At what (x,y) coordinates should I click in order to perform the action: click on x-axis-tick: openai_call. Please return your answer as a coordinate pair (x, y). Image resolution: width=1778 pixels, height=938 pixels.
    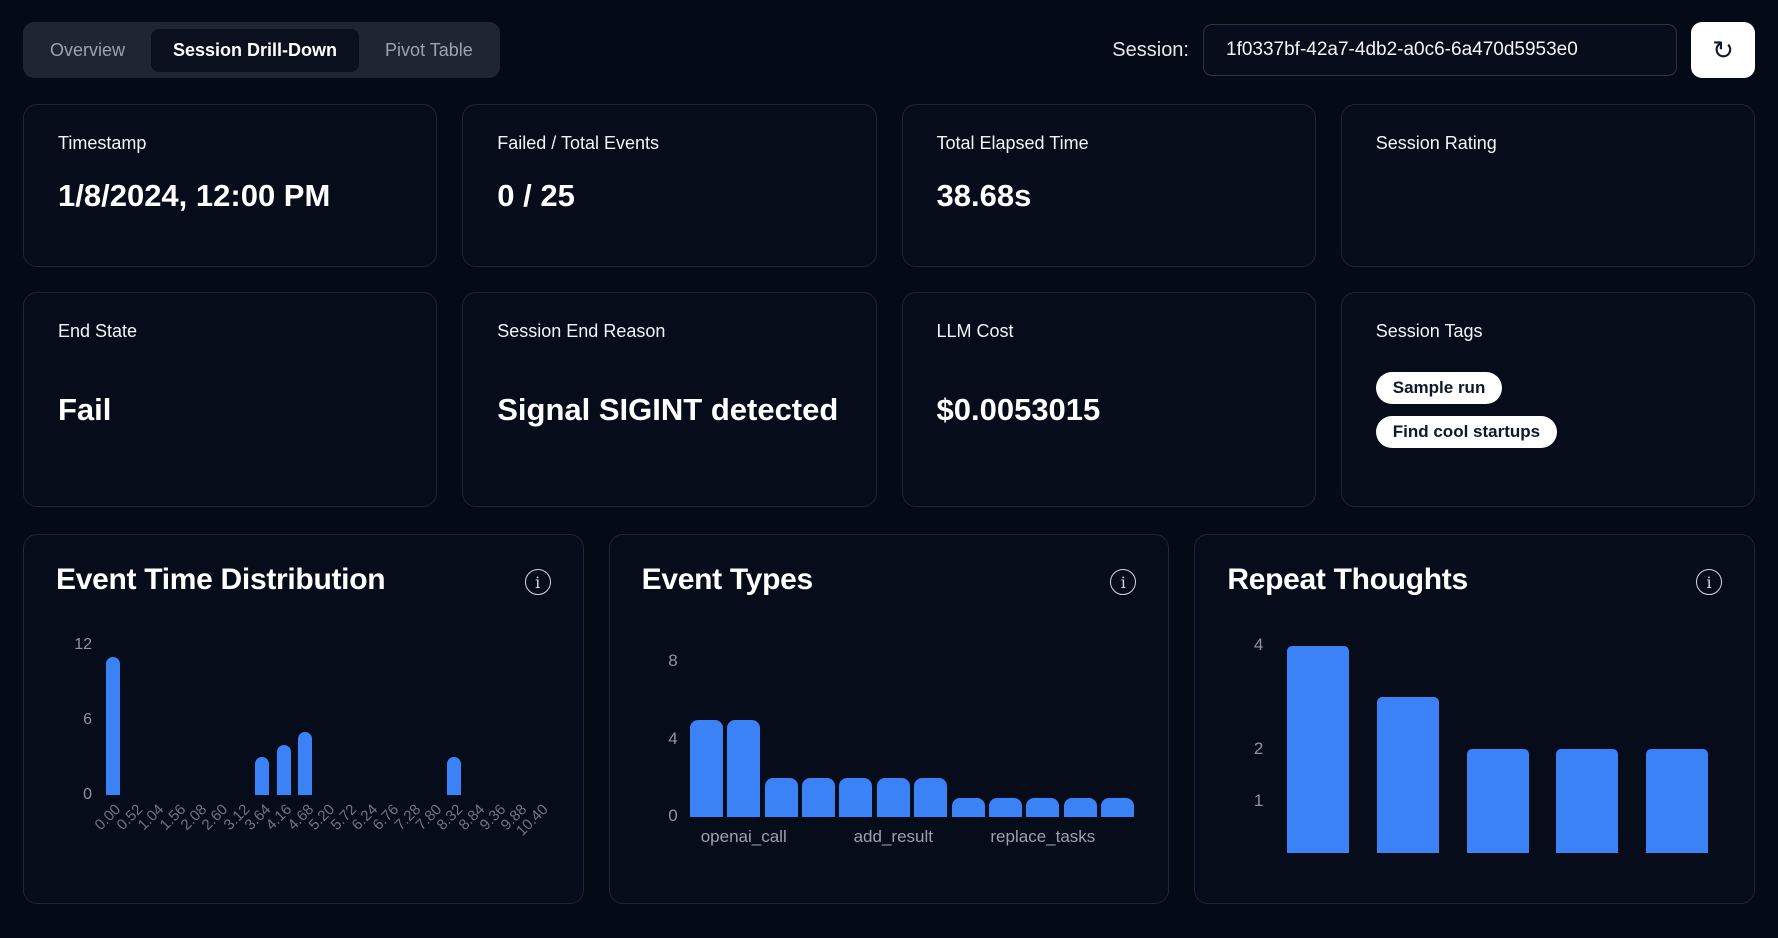
    Looking at the image, I should click on (743, 836).